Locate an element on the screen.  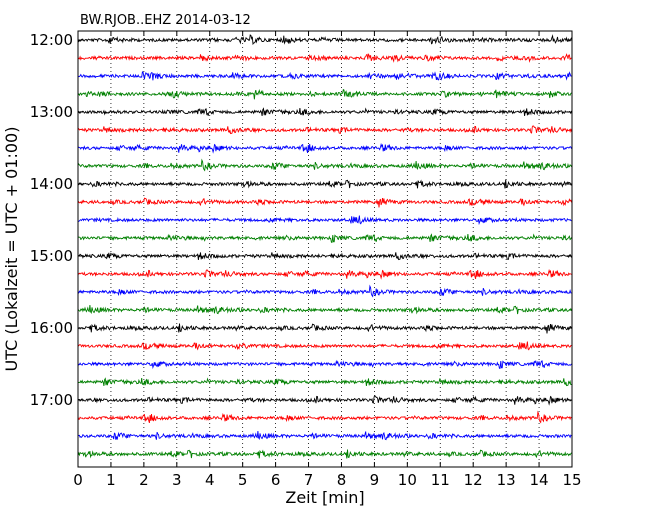
x-tick-label: 13 is located at coordinates (506, 480).